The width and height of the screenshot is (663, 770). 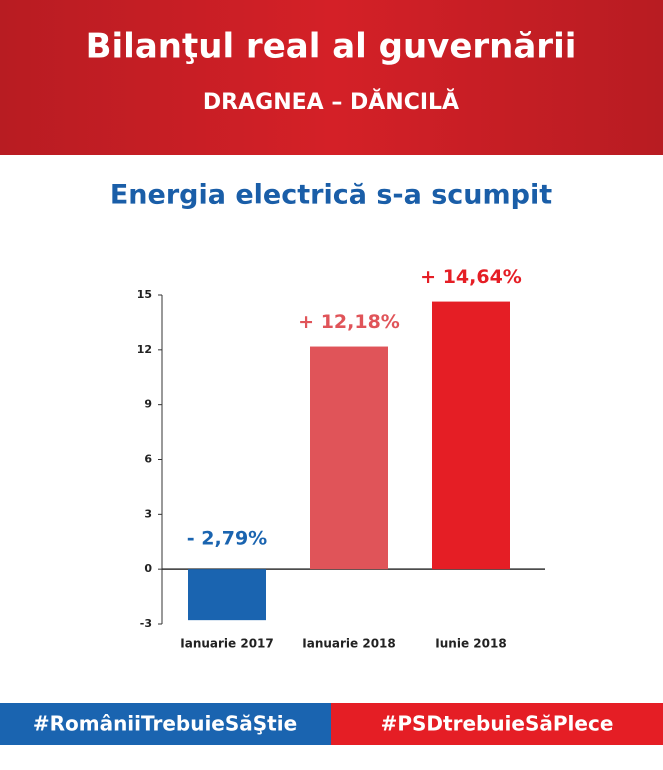 What do you see at coordinates (349, 322) in the screenshot?
I see `value-label: + 12,18%` at bounding box center [349, 322].